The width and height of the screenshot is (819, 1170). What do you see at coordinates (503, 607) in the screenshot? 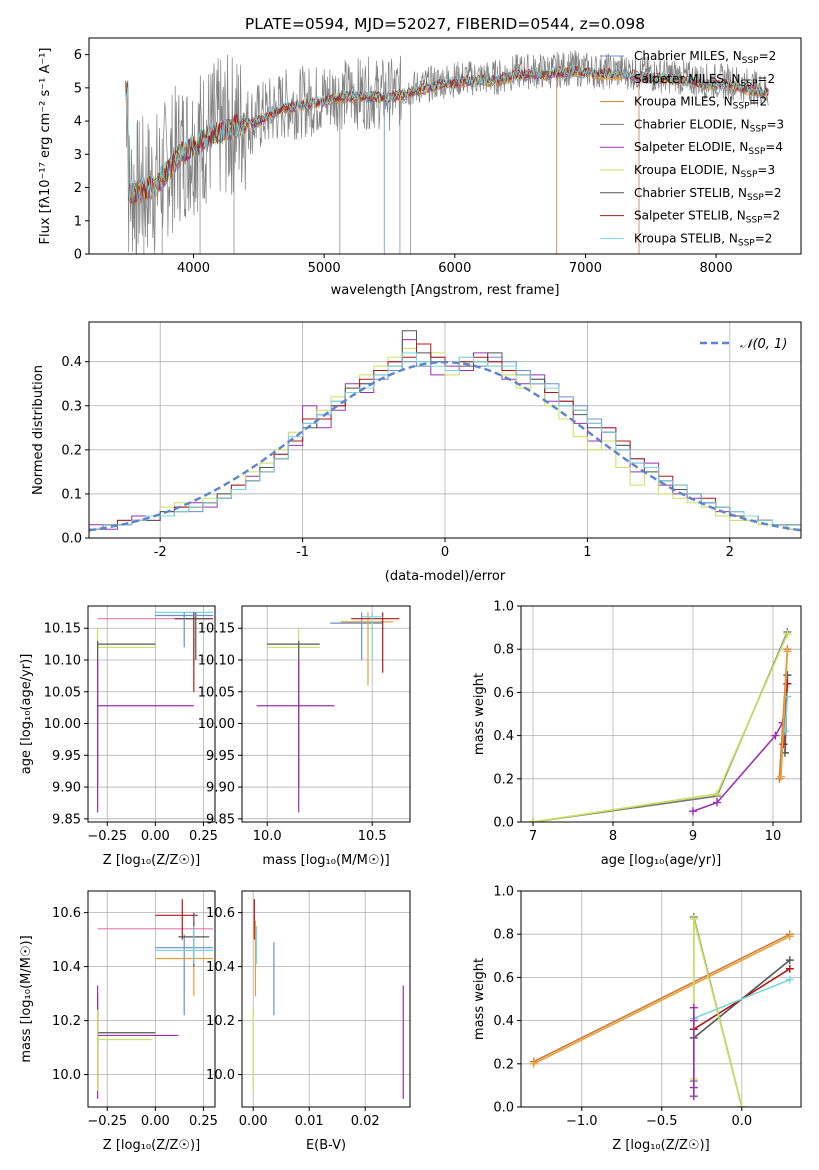
I see `y-tick-label: 1.0` at bounding box center [503, 607].